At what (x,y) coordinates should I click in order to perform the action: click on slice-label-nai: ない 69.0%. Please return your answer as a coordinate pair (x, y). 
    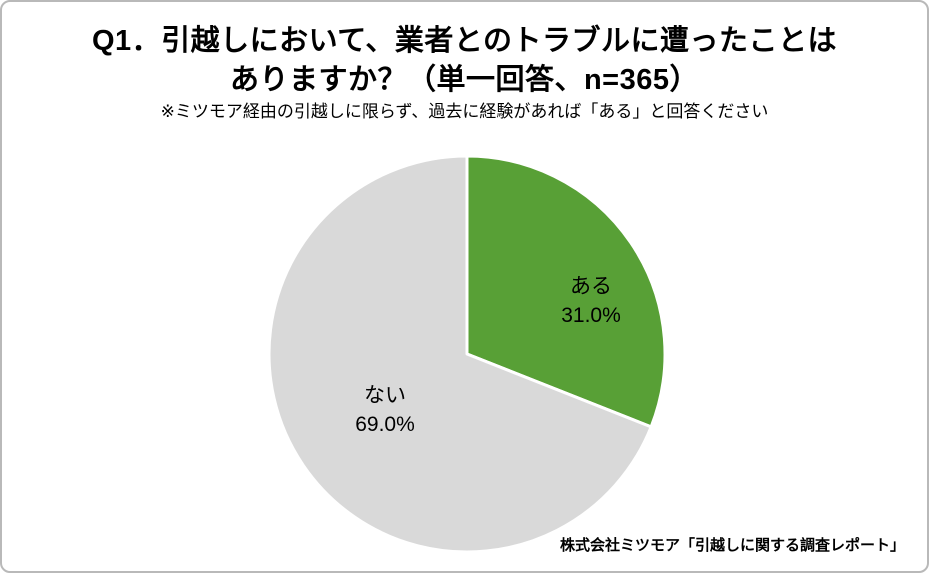
    Looking at the image, I should click on (385, 410).